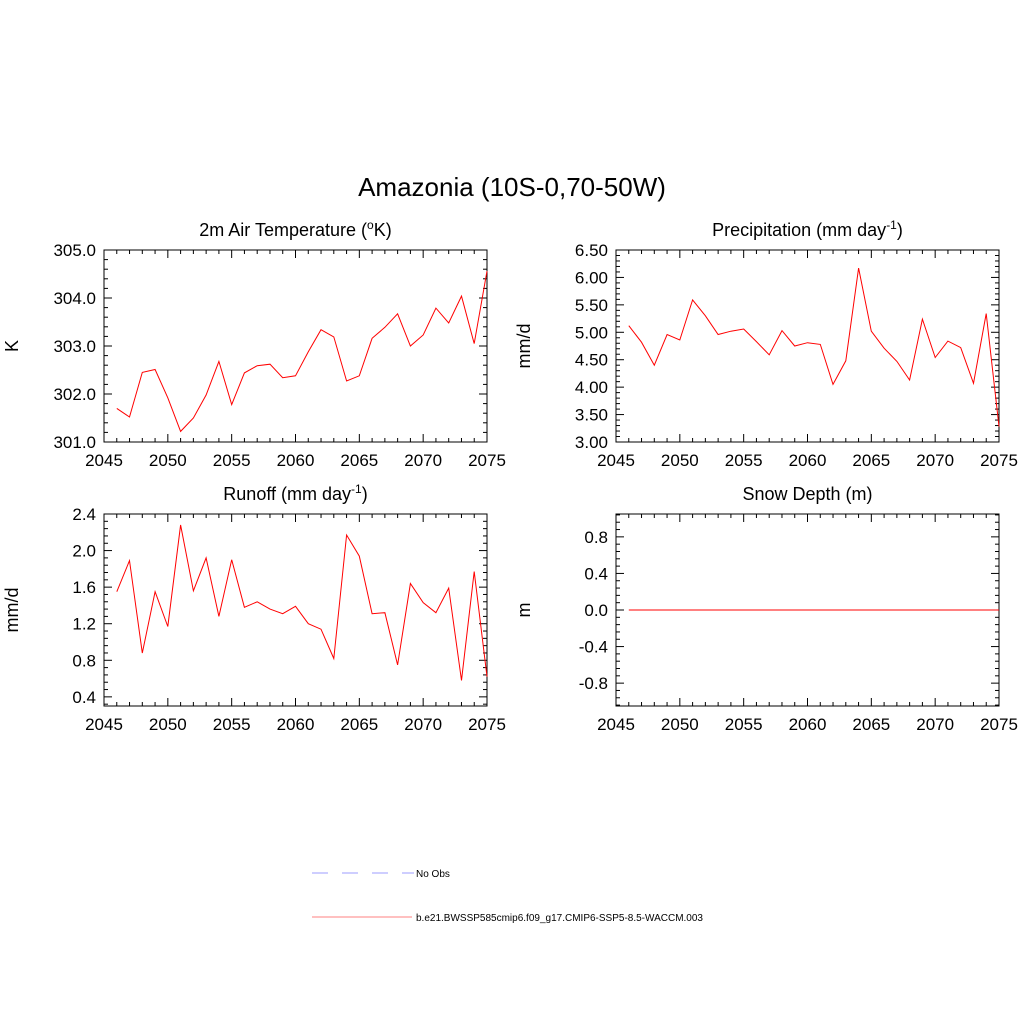 The width and height of the screenshot is (1024, 1024). What do you see at coordinates (104, 724) in the screenshot?
I see `runoff-xtick-label: 2045` at bounding box center [104, 724].